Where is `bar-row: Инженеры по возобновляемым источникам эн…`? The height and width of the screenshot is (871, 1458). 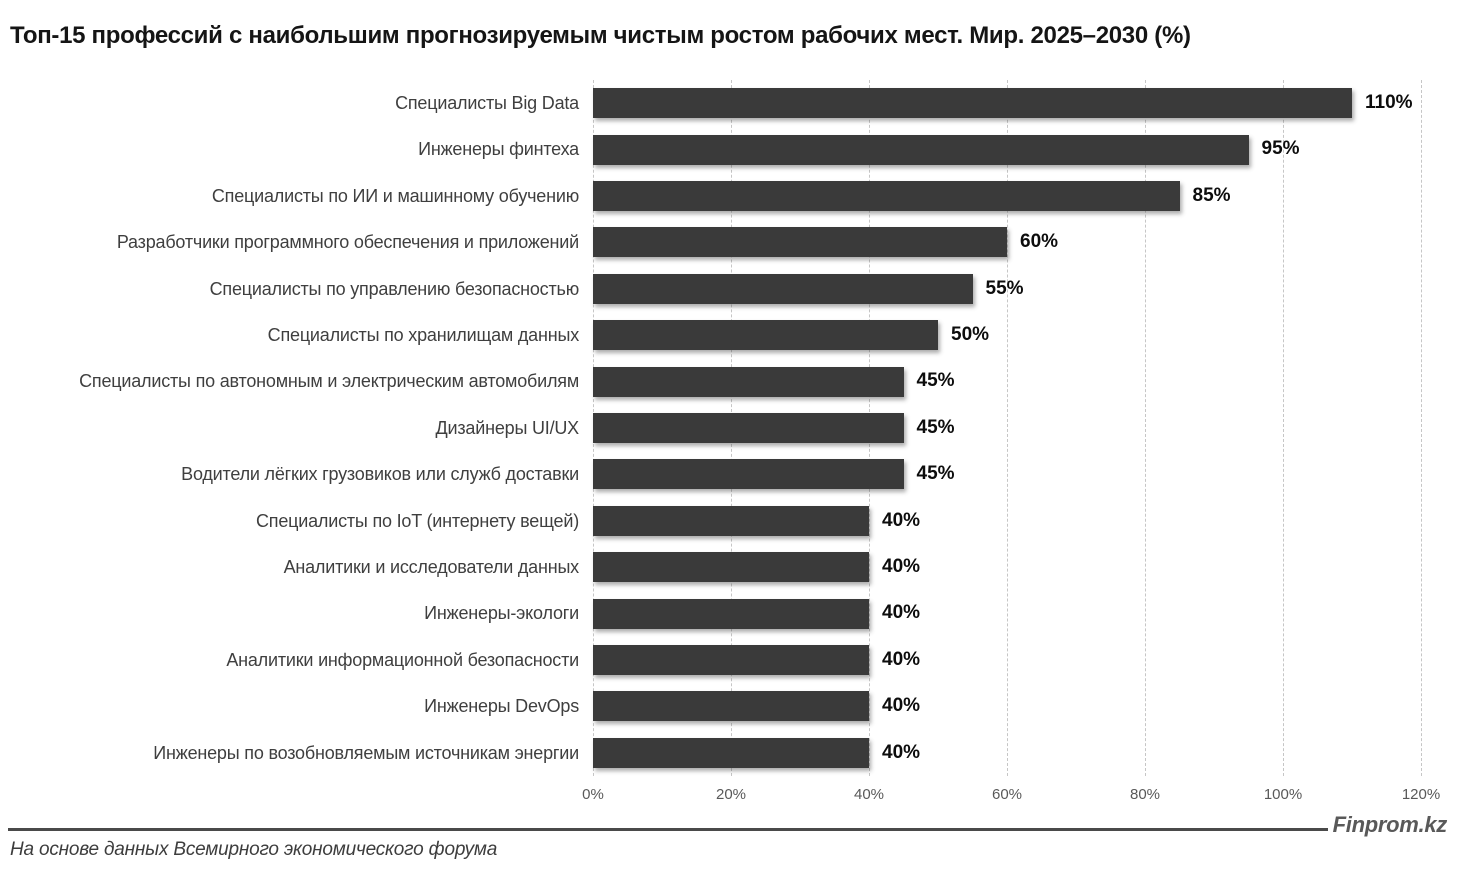
bar-row: Инженеры по возобновляемым источникам эн… is located at coordinates (787, 753).